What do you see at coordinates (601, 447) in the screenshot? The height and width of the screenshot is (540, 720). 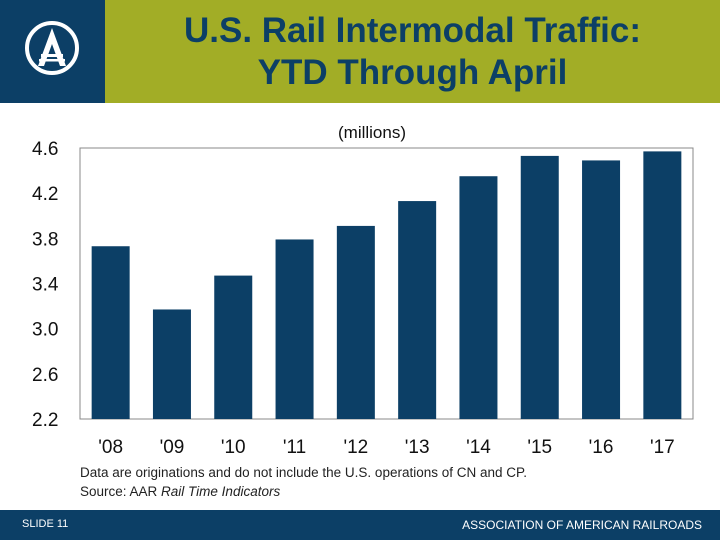 I see `x-tick-label: '16` at bounding box center [601, 447].